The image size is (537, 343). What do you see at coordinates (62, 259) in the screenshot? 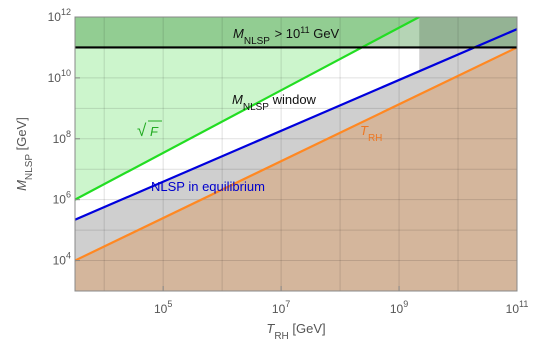
I see `y-tick-label: 10⁴` at bounding box center [62, 259].